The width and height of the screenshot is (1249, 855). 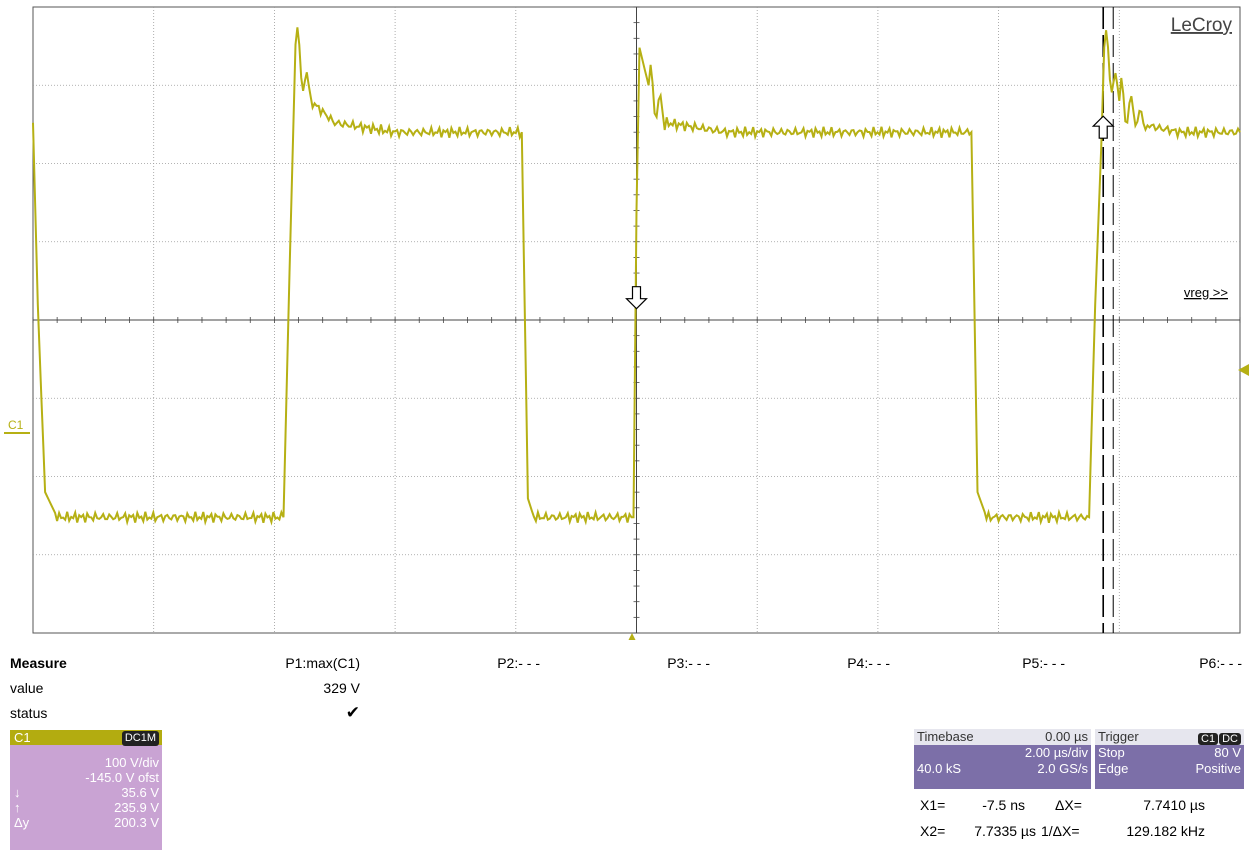 I want to click on c1-level-marker: C1, so click(x=16, y=425).